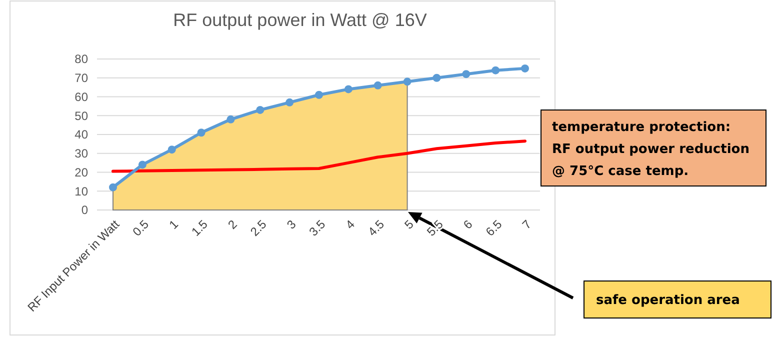 The height and width of the screenshot is (342, 775). I want to click on y-tick-label: 30, so click(81, 153).